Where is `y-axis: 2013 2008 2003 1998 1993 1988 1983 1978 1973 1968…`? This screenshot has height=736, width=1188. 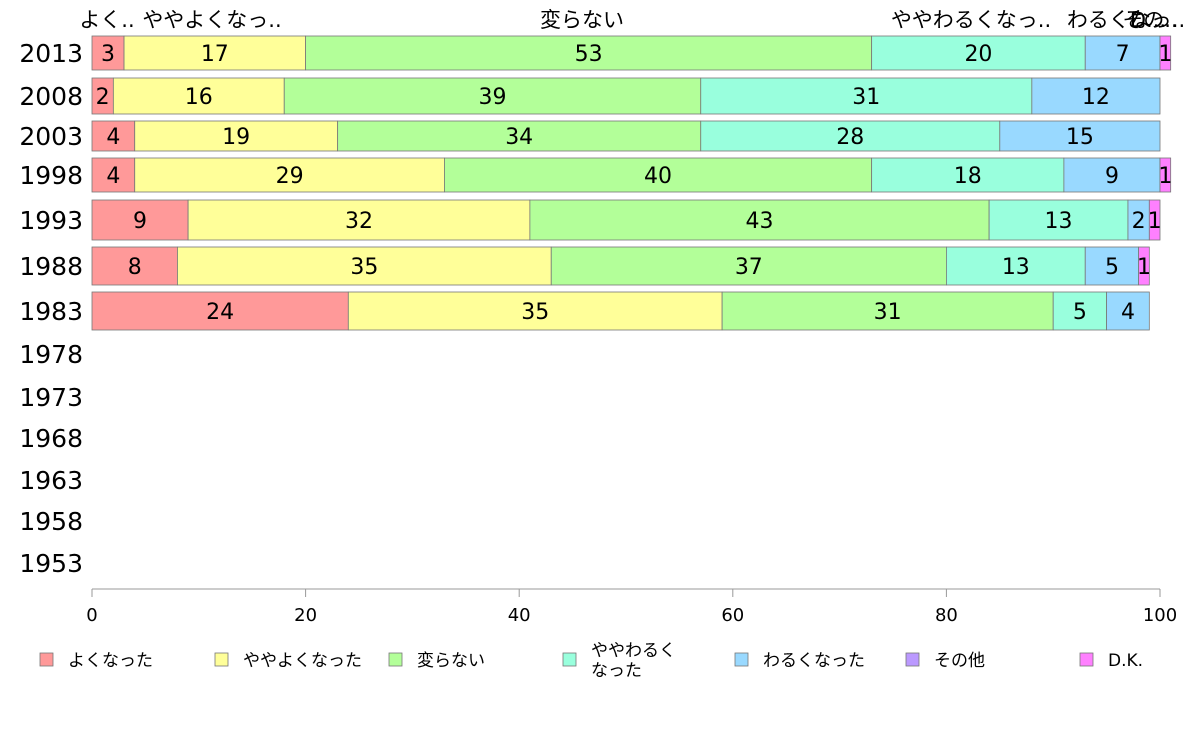 y-axis: 2013 2008 2003 1998 1993 1988 1983 1978 1973 1968… is located at coordinates (51, 308).